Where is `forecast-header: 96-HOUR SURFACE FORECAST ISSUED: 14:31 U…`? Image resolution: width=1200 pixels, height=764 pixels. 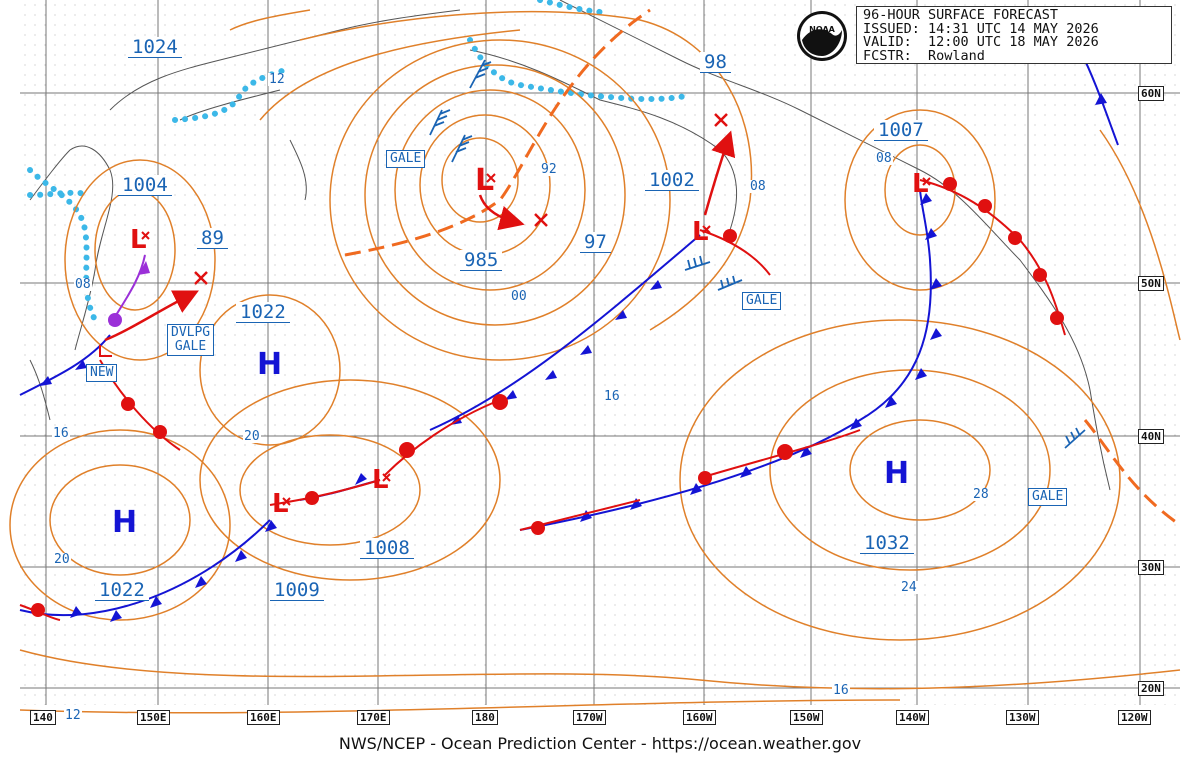 forecast-header: 96-HOUR SURFACE FORECAST ISSUED: 14:31 U… is located at coordinates (1014, 35).